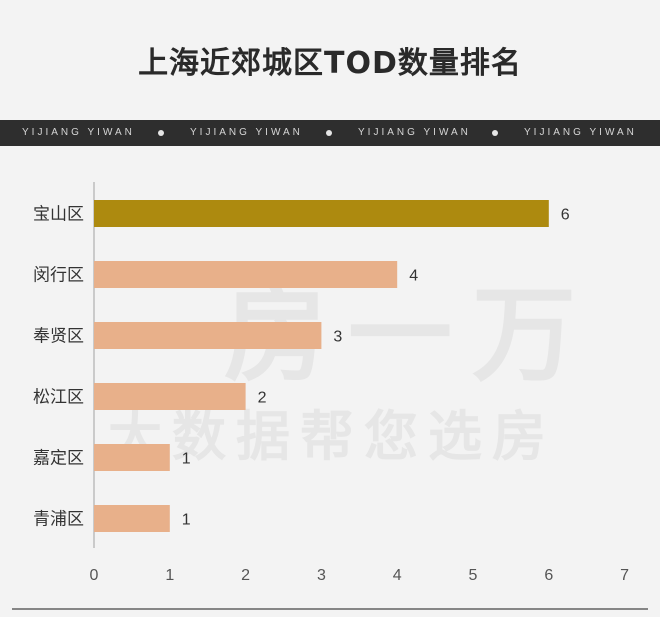 The height and width of the screenshot is (617, 660). What do you see at coordinates (58, 337) in the screenshot?
I see `category-label: 奉贤区` at bounding box center [58, 337].